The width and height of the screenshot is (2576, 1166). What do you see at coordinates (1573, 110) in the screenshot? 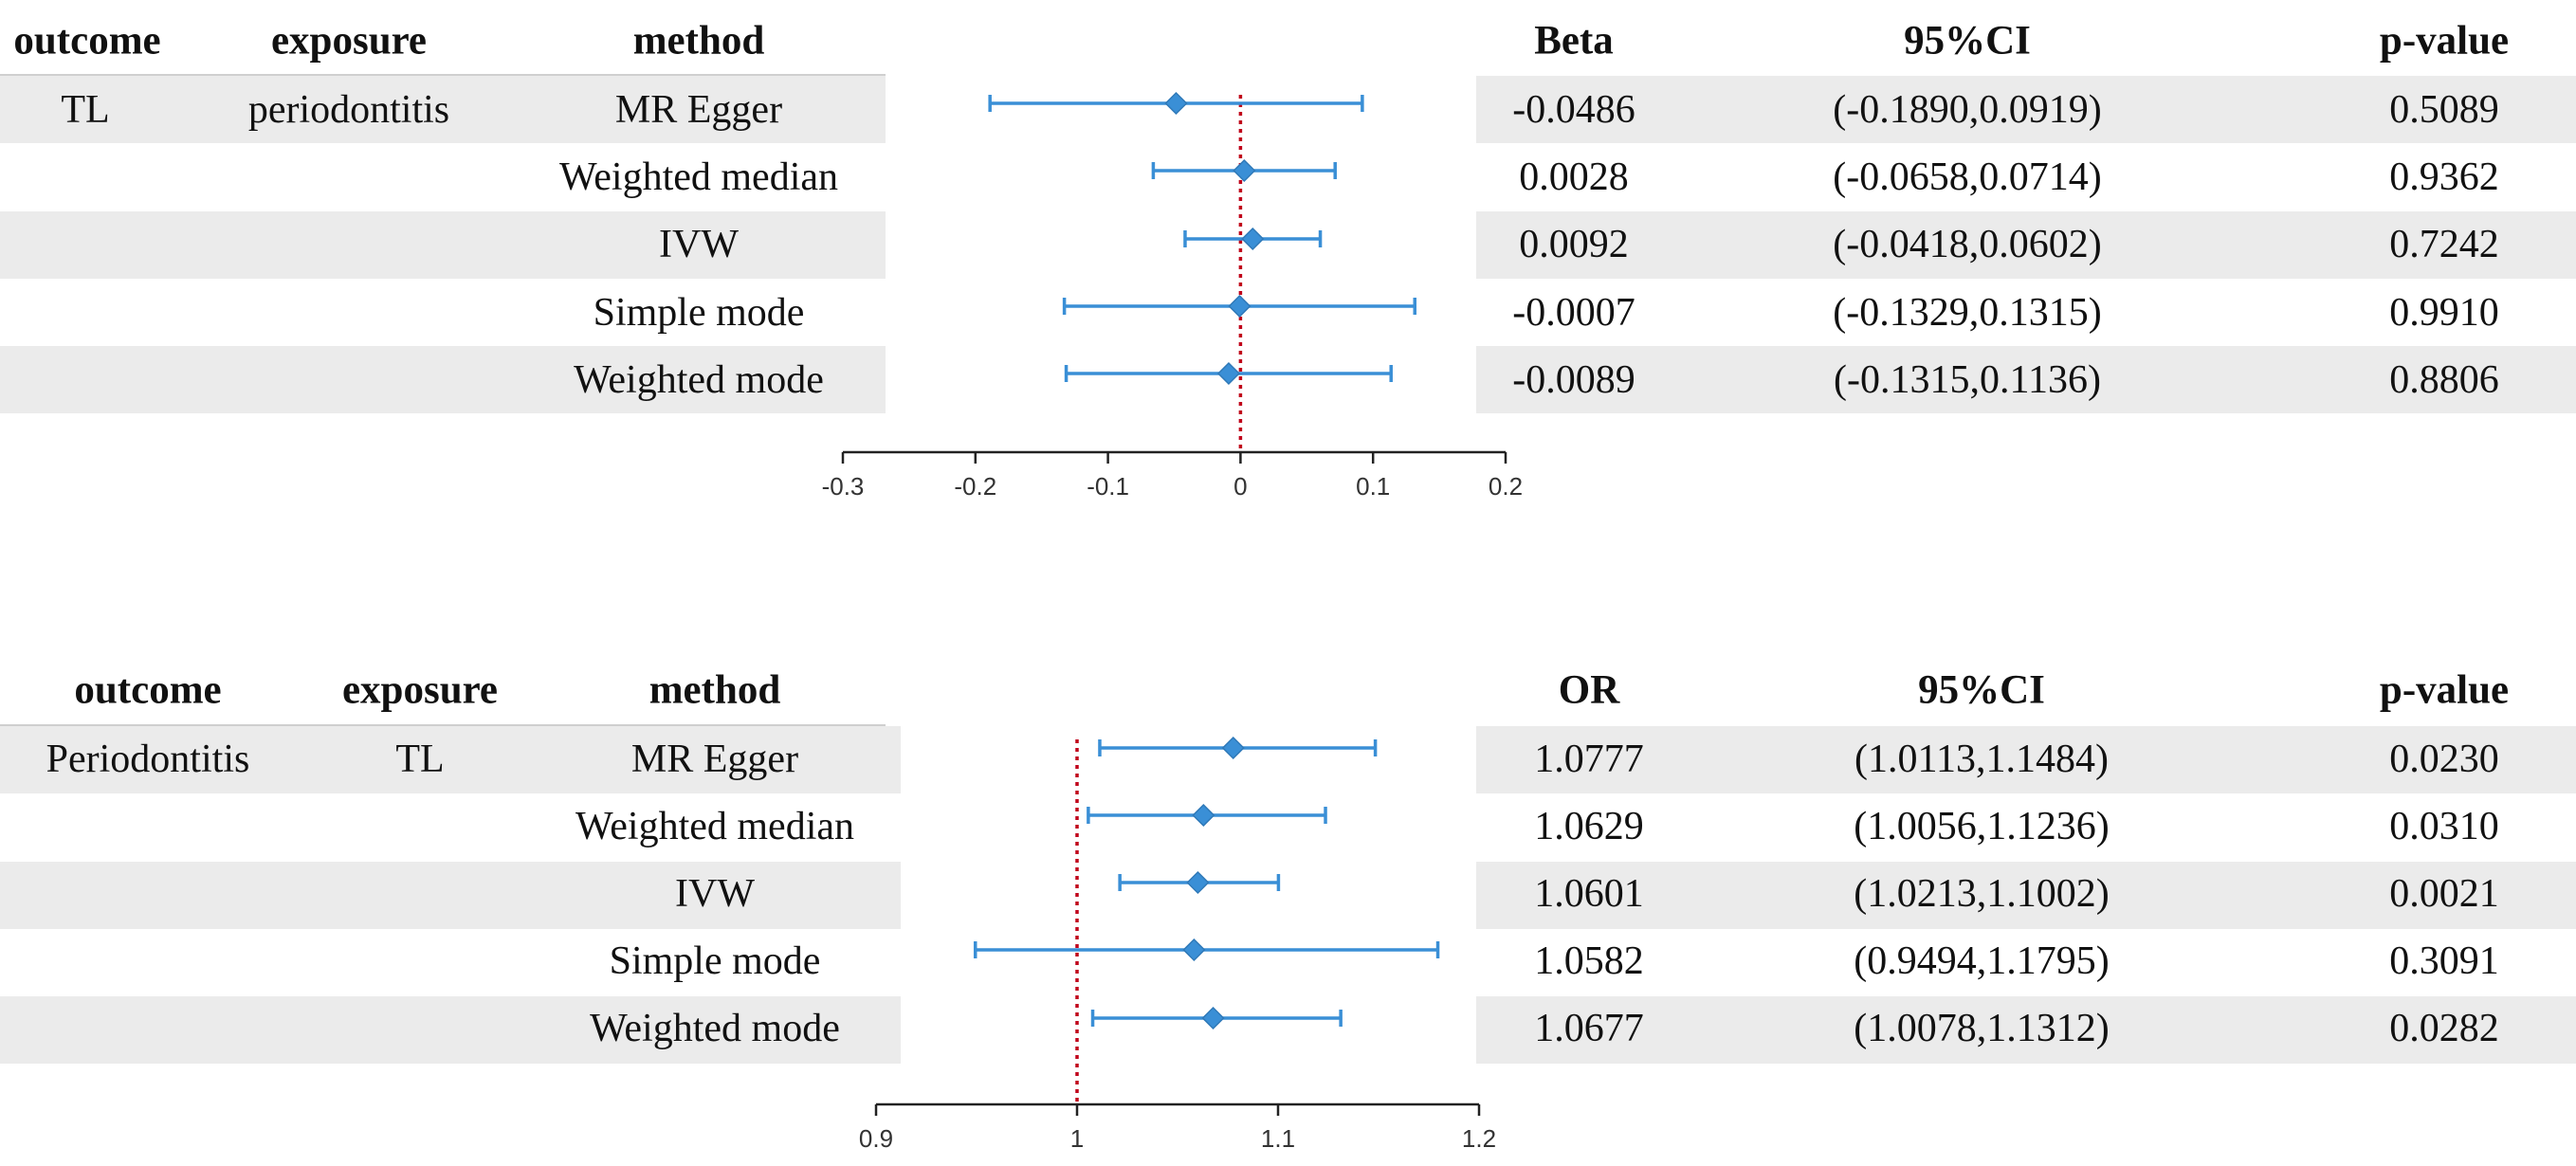
I see `estimate-value: -0.0486` at bounding box center [1573, 110].